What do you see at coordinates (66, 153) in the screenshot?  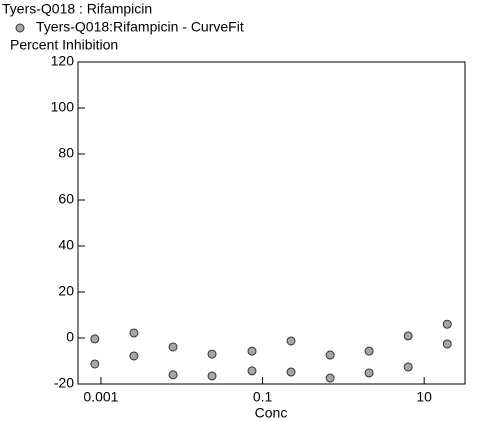 I see `y-tick-label: 80` at bounding box center [66, 153].